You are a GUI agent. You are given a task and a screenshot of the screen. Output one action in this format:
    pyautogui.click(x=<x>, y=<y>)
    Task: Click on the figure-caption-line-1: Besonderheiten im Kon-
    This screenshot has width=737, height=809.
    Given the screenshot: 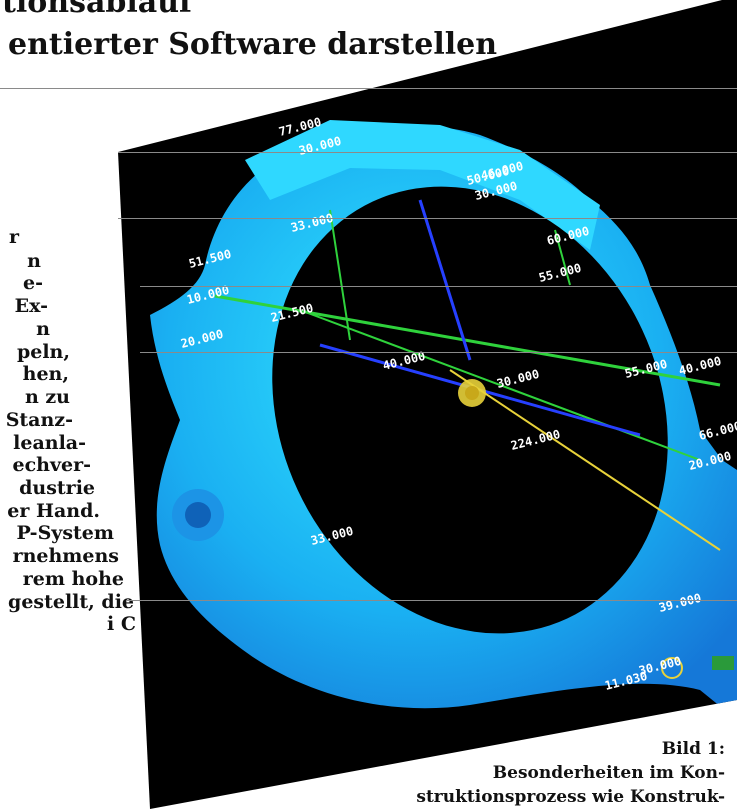 What is the action you would take?
    pyautogui.click(x=608, y=773)
    